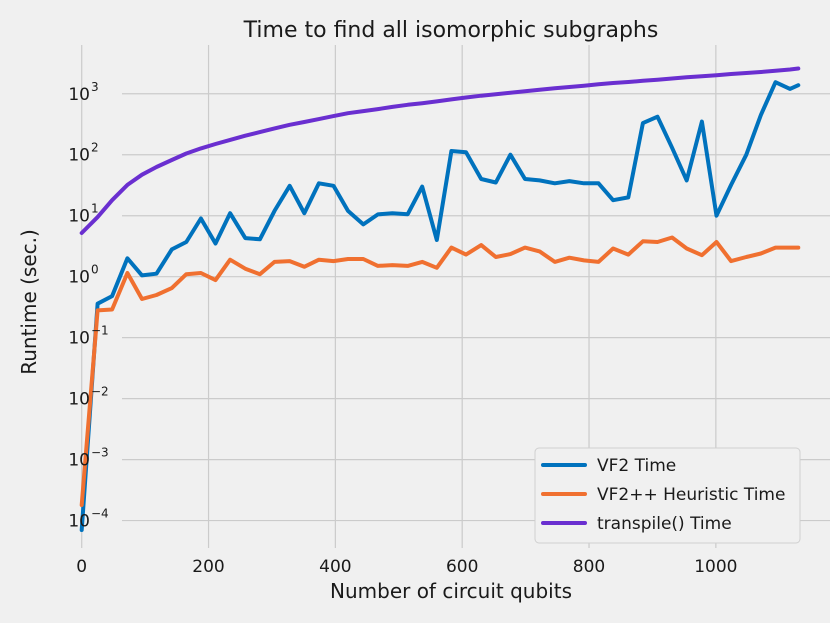 This screenshot has height=623, width=830. Describe the element at coordinates (715, 567) in the screenshot. I see `x-tick-label: 1000` at that location.